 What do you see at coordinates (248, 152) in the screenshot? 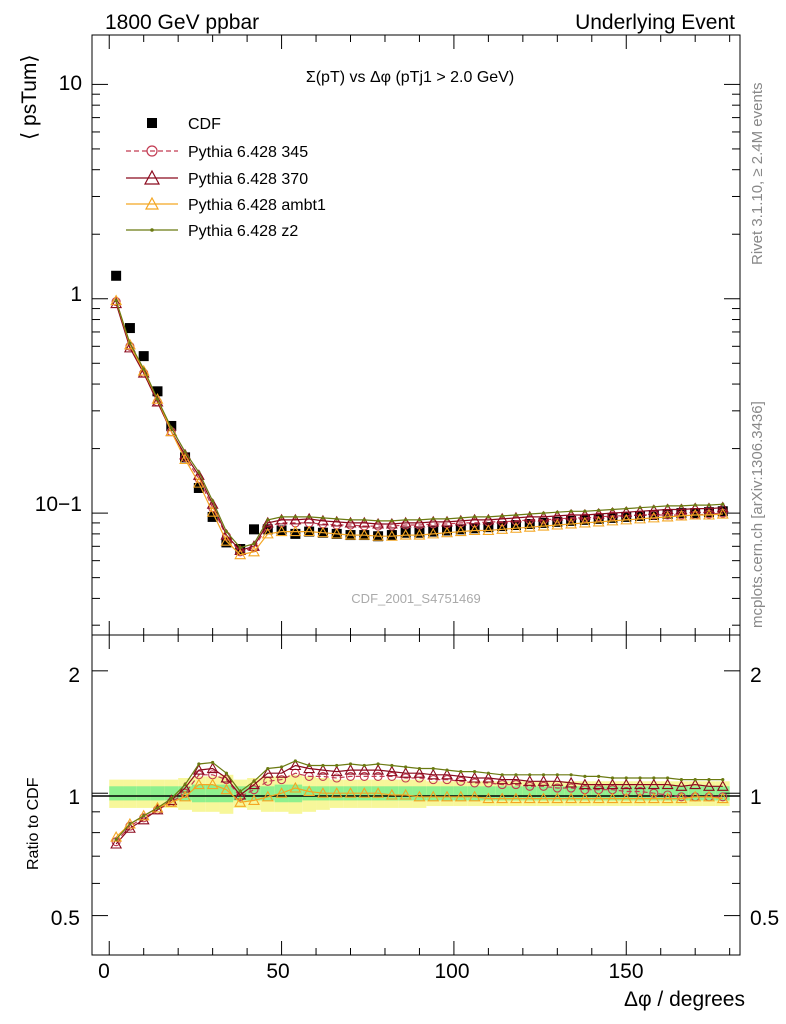
I see `legend-label-345: Pythia 6.428 345` at bounding box center [248, 152].